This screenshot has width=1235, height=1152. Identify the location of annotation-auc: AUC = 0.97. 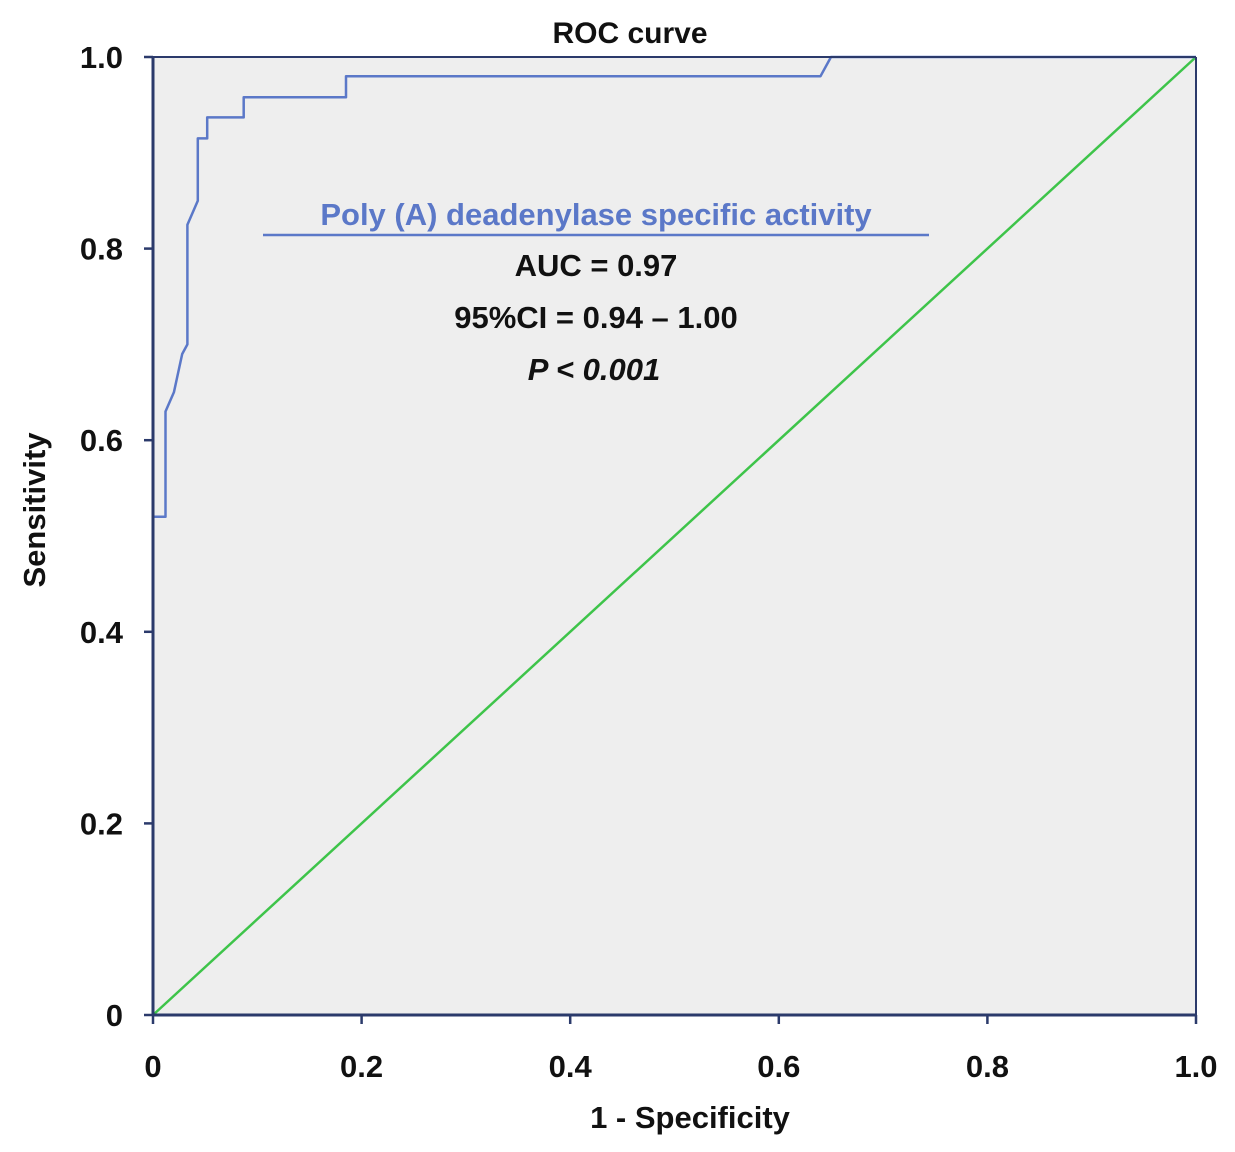
(596, 265).